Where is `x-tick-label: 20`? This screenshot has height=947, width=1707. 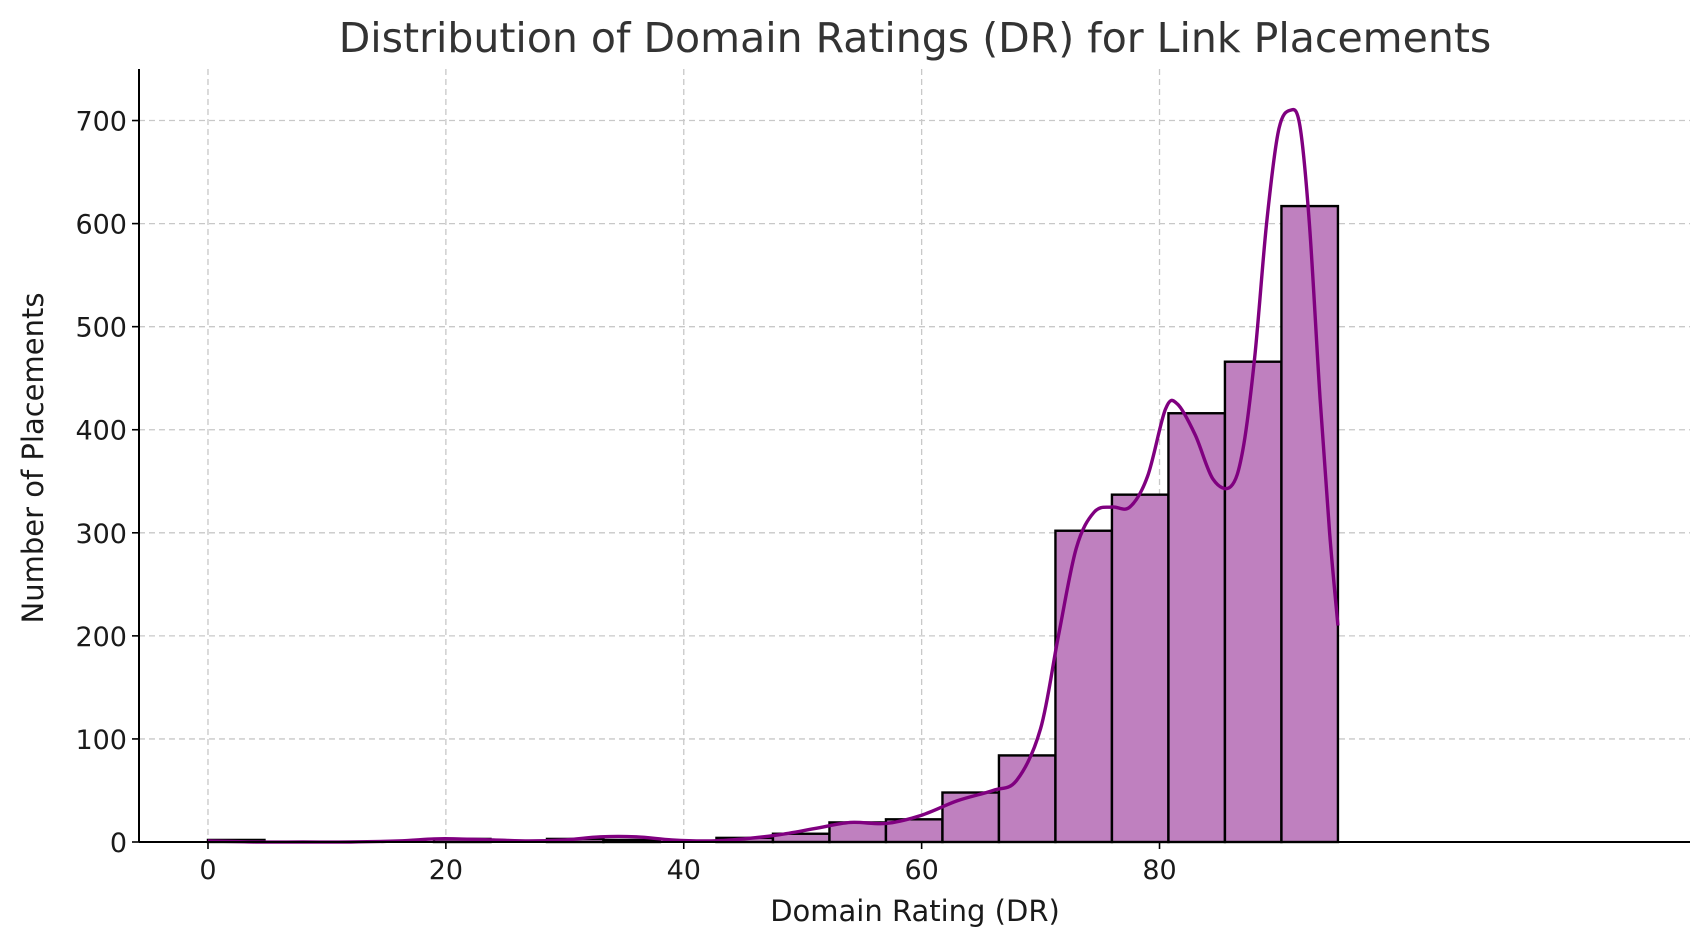
x-tick-label: 20 is located at coordinates (446, 870).